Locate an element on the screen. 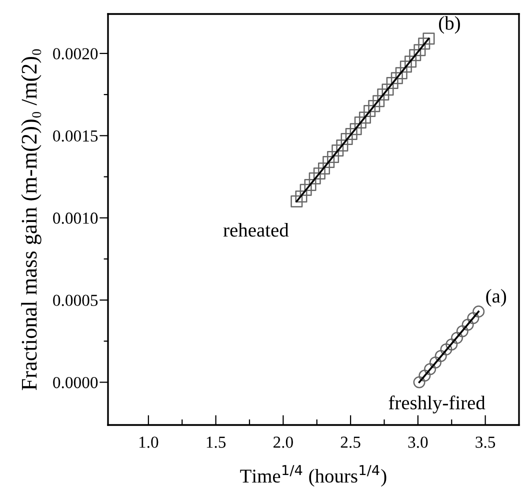 The image size is (521, 490). y-tick-label: 0.0020 is located at coordinates (75, 54).